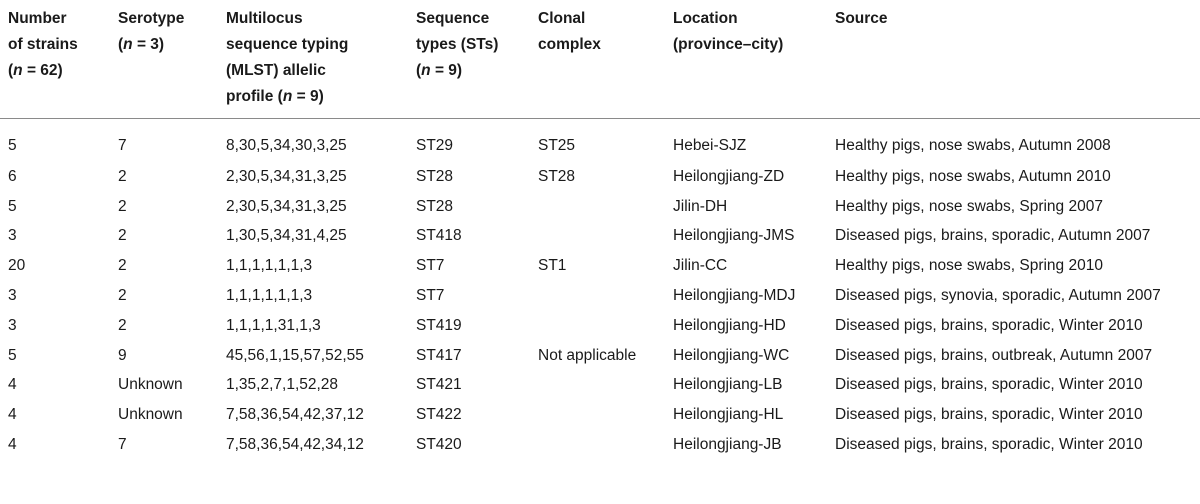 This screenshot has width=1200, height=504. I want to click on cell-sequence-type: ST417, so click(439, 355).